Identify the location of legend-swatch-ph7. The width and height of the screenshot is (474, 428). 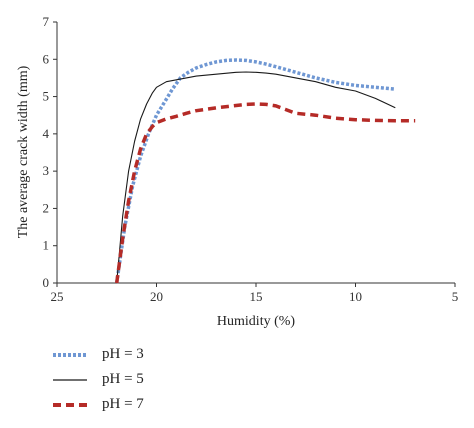
(70, 404).